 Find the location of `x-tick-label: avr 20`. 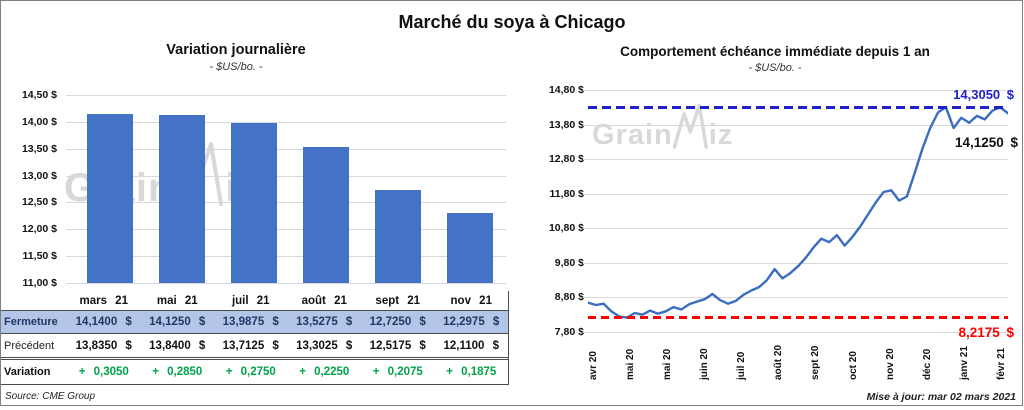

x-tick-label: avr 20 is located at coordinates (593, 365).